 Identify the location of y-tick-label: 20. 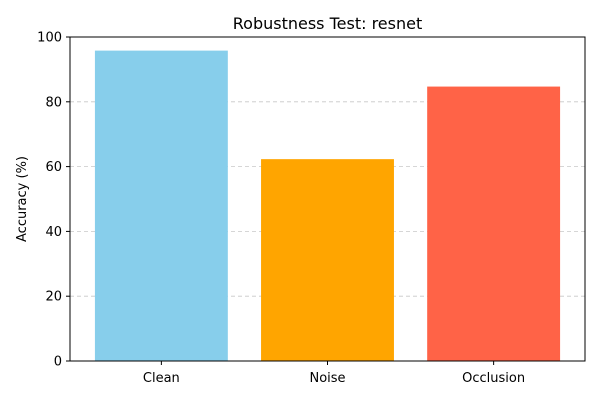
(53, 297).